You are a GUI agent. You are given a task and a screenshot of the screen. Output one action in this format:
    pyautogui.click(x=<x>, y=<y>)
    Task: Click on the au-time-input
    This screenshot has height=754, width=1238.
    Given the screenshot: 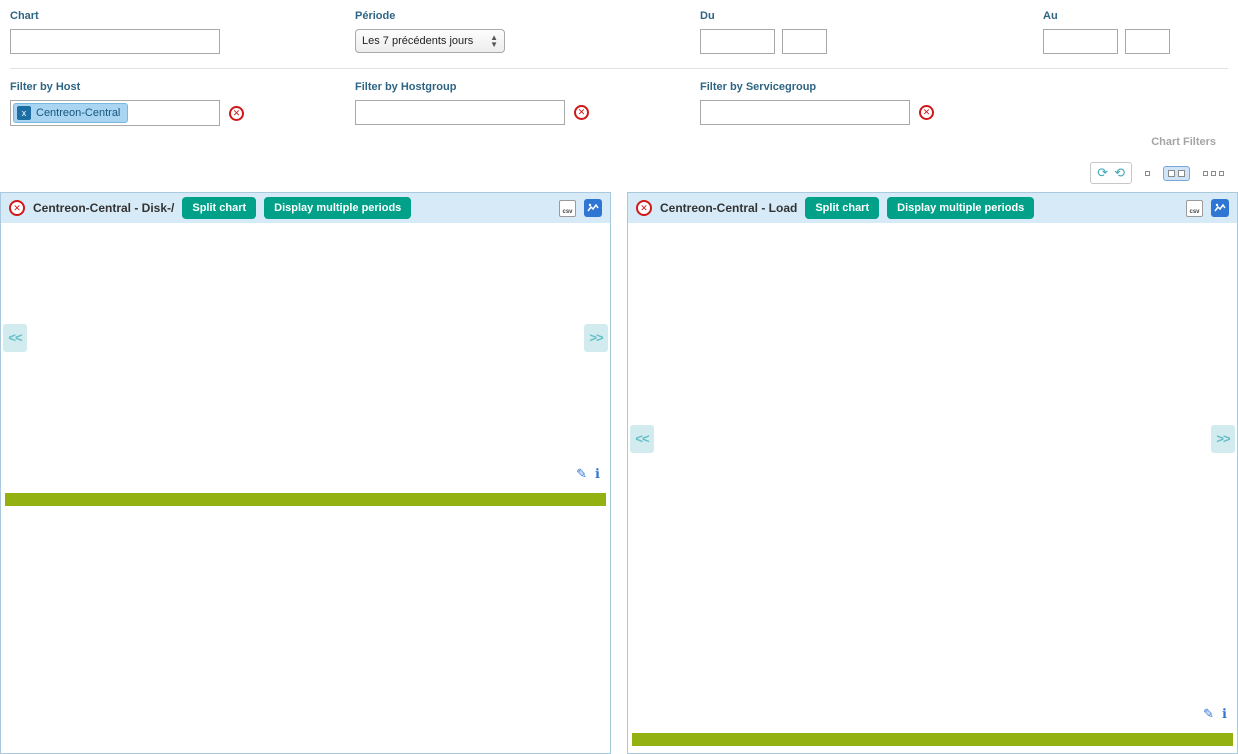 What is the action you would take?
    pyautogui.click(x=1147, y=41)
    